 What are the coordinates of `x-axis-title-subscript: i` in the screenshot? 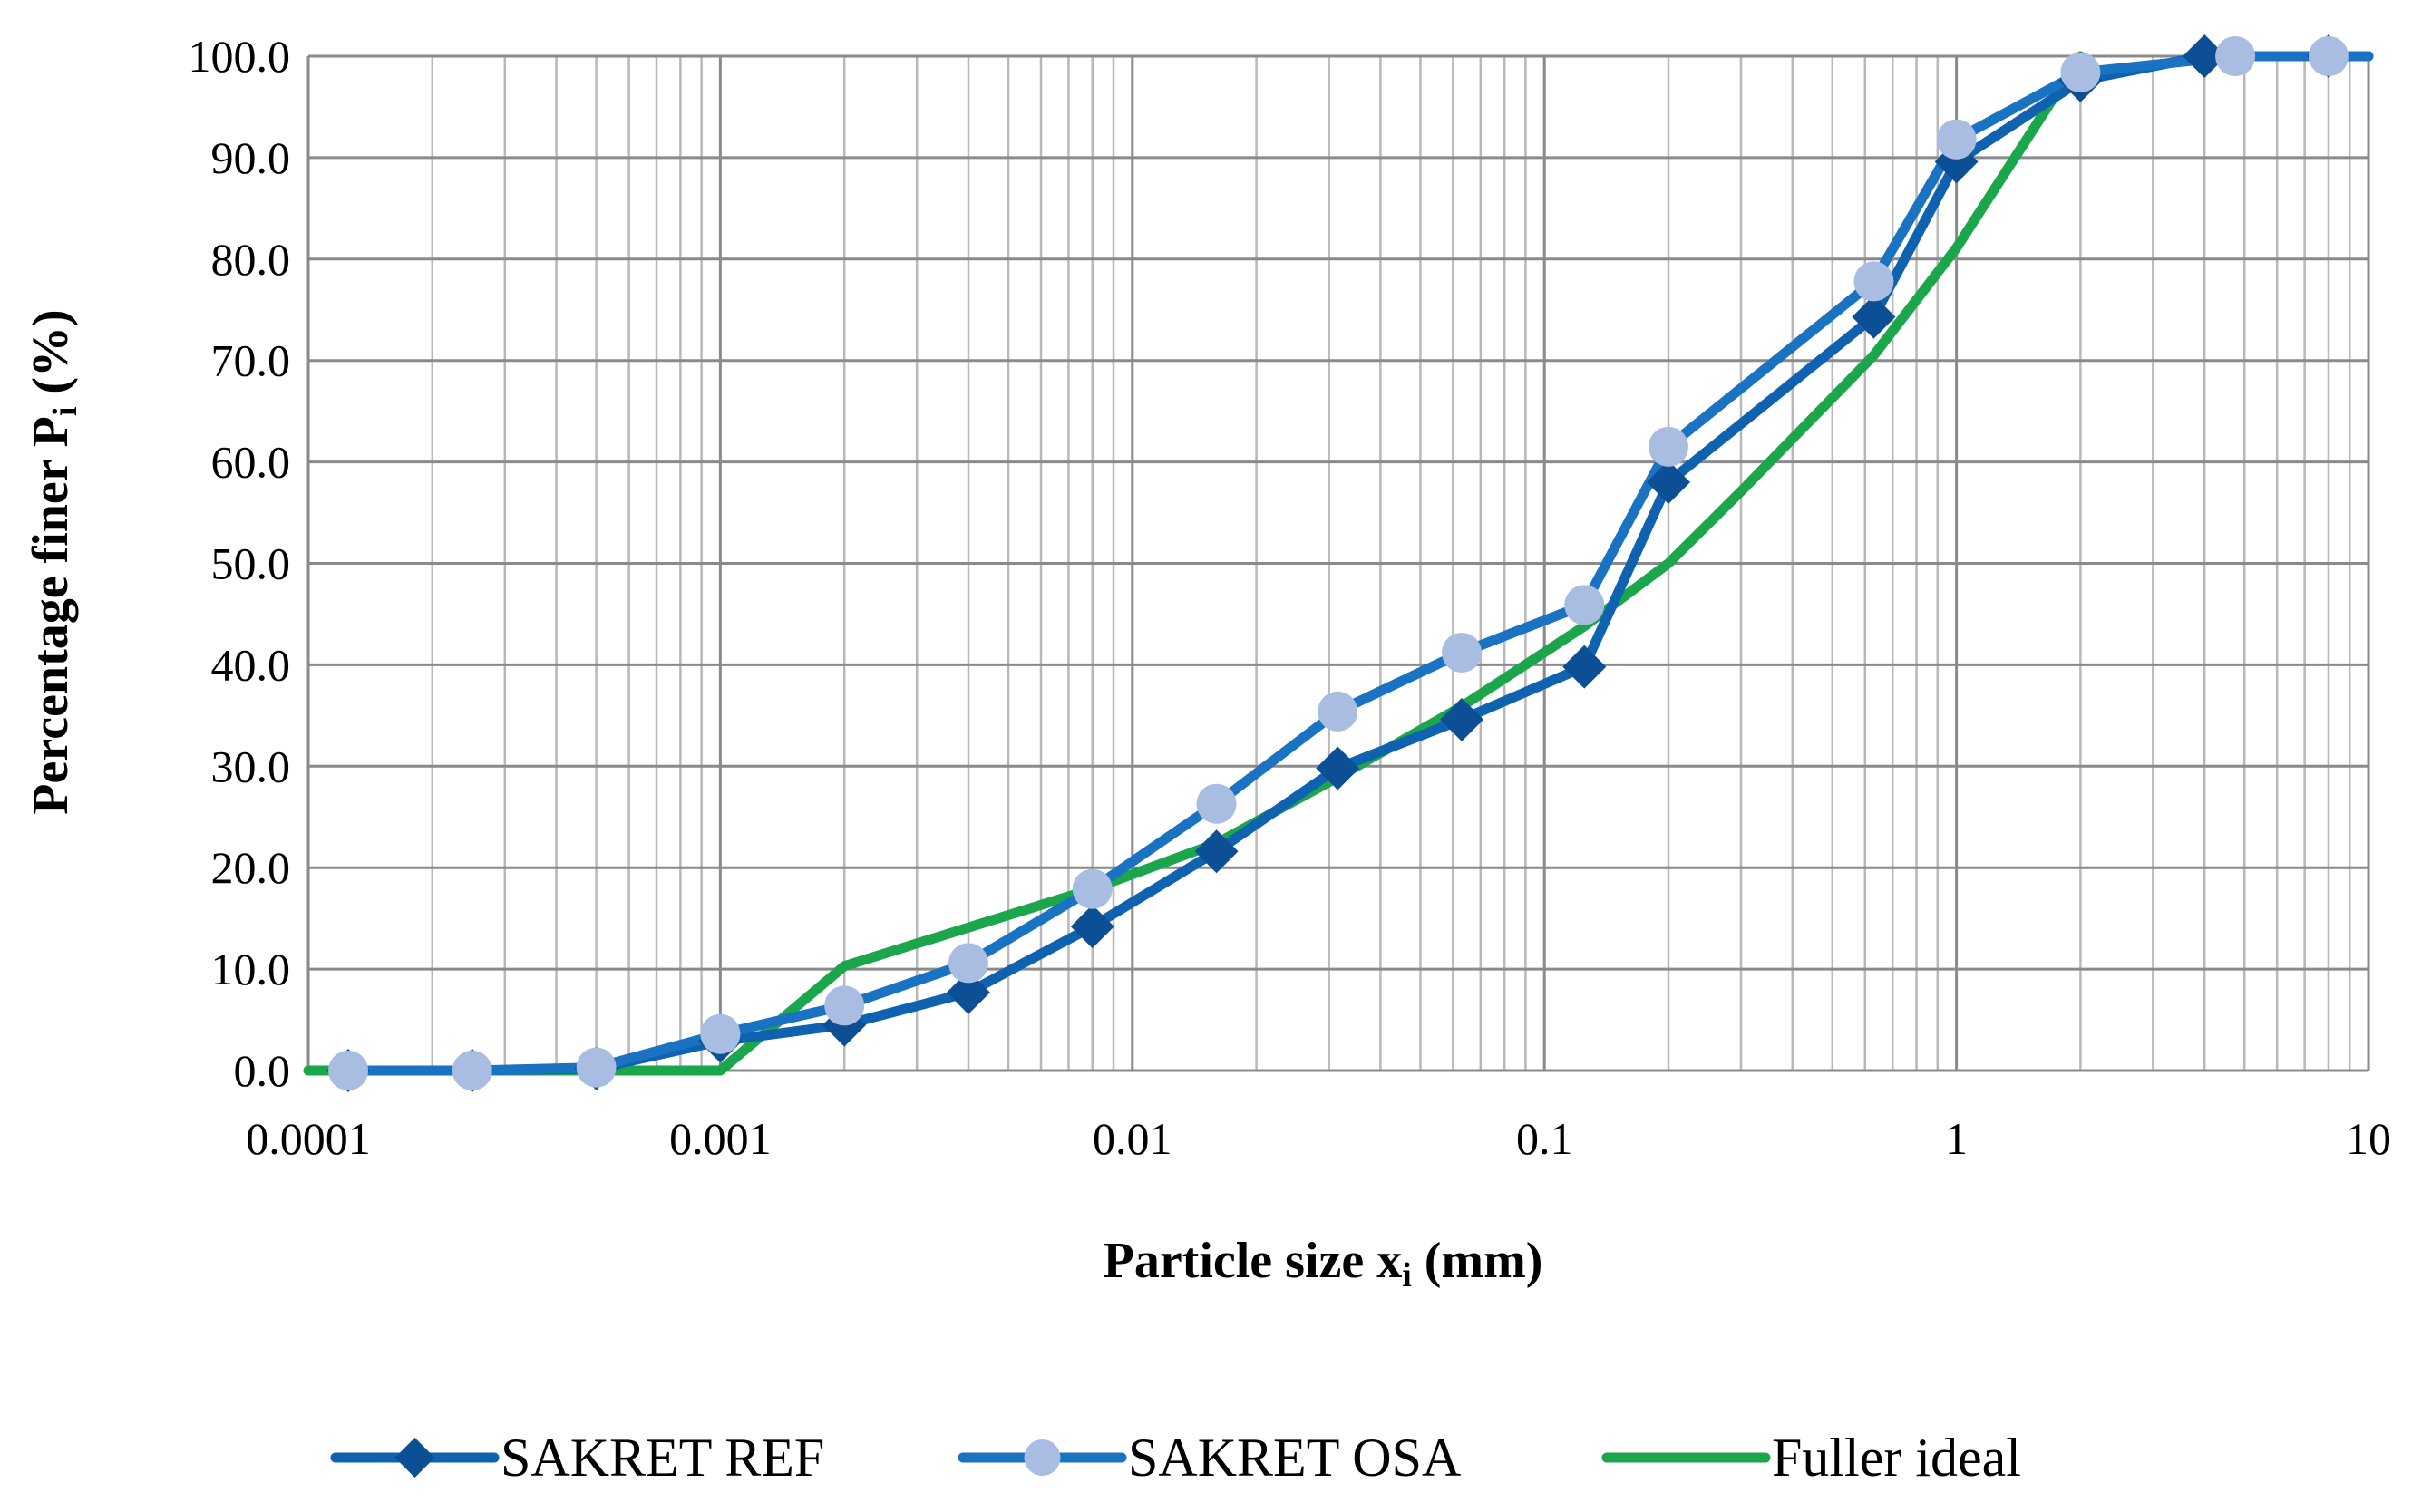 It's located at (1407, 1275).